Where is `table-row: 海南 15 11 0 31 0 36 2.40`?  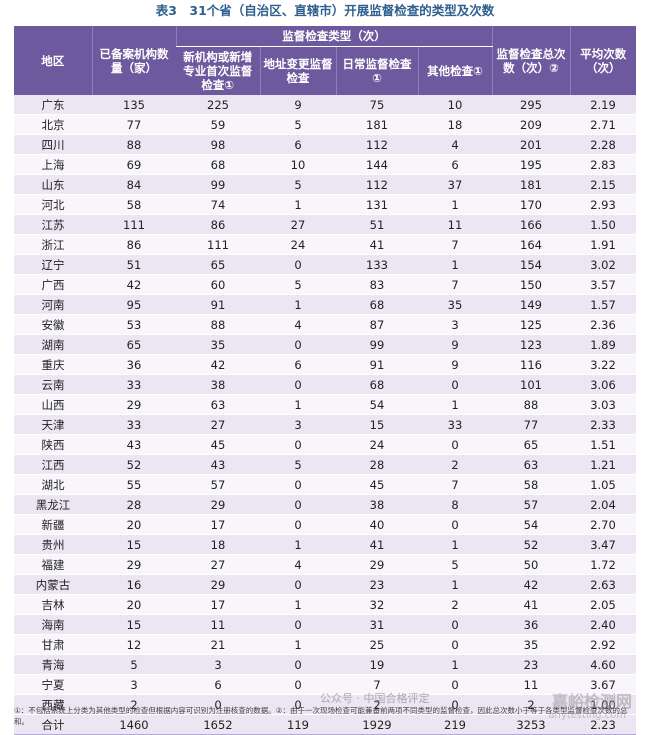
table-row: 海南 15 11 0 31 0 36 2.40 is located at coordinates (325, 624).